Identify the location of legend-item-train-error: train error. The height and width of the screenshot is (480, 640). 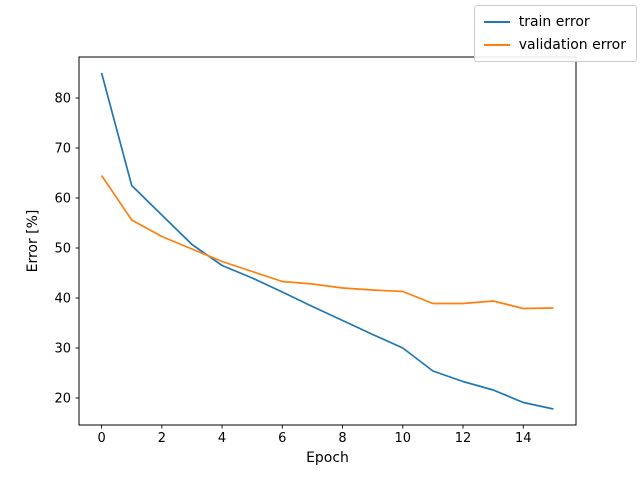
(554, 22).